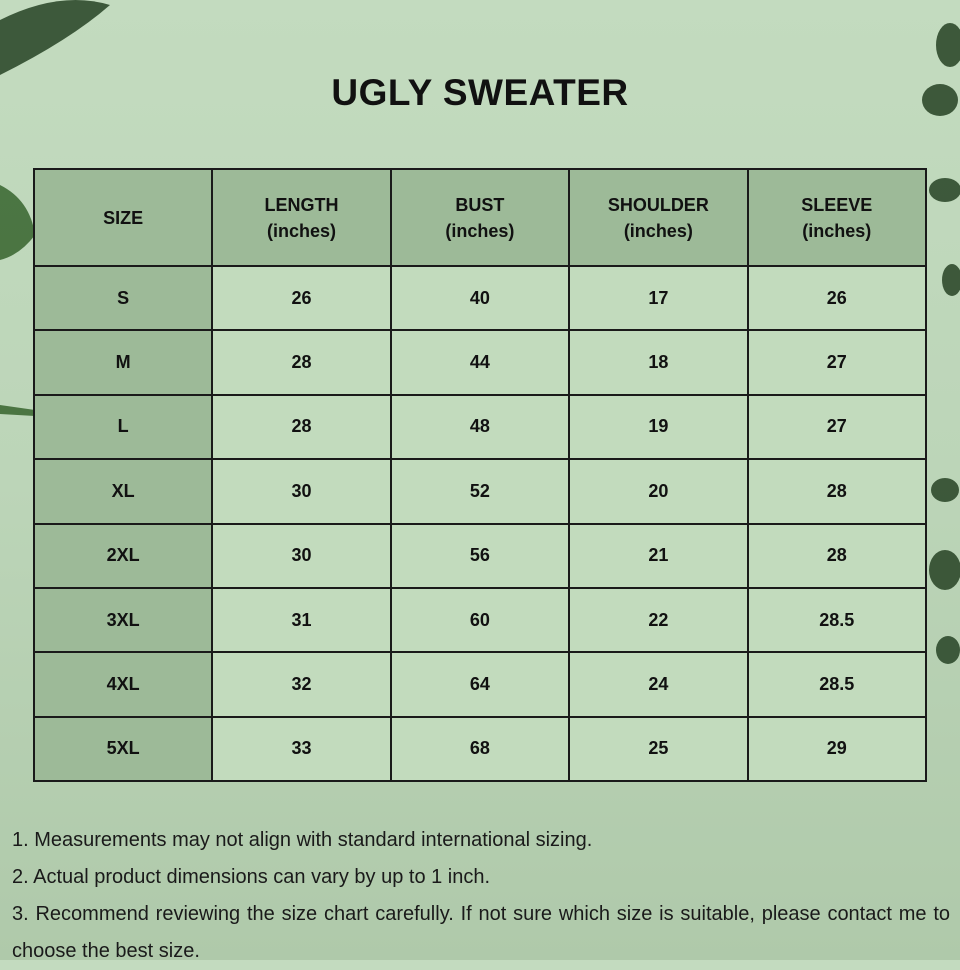  What do you see at coordinates (123, 362) in the screenshot?
I see `size-cell: M` at bounding box center [123, 362].